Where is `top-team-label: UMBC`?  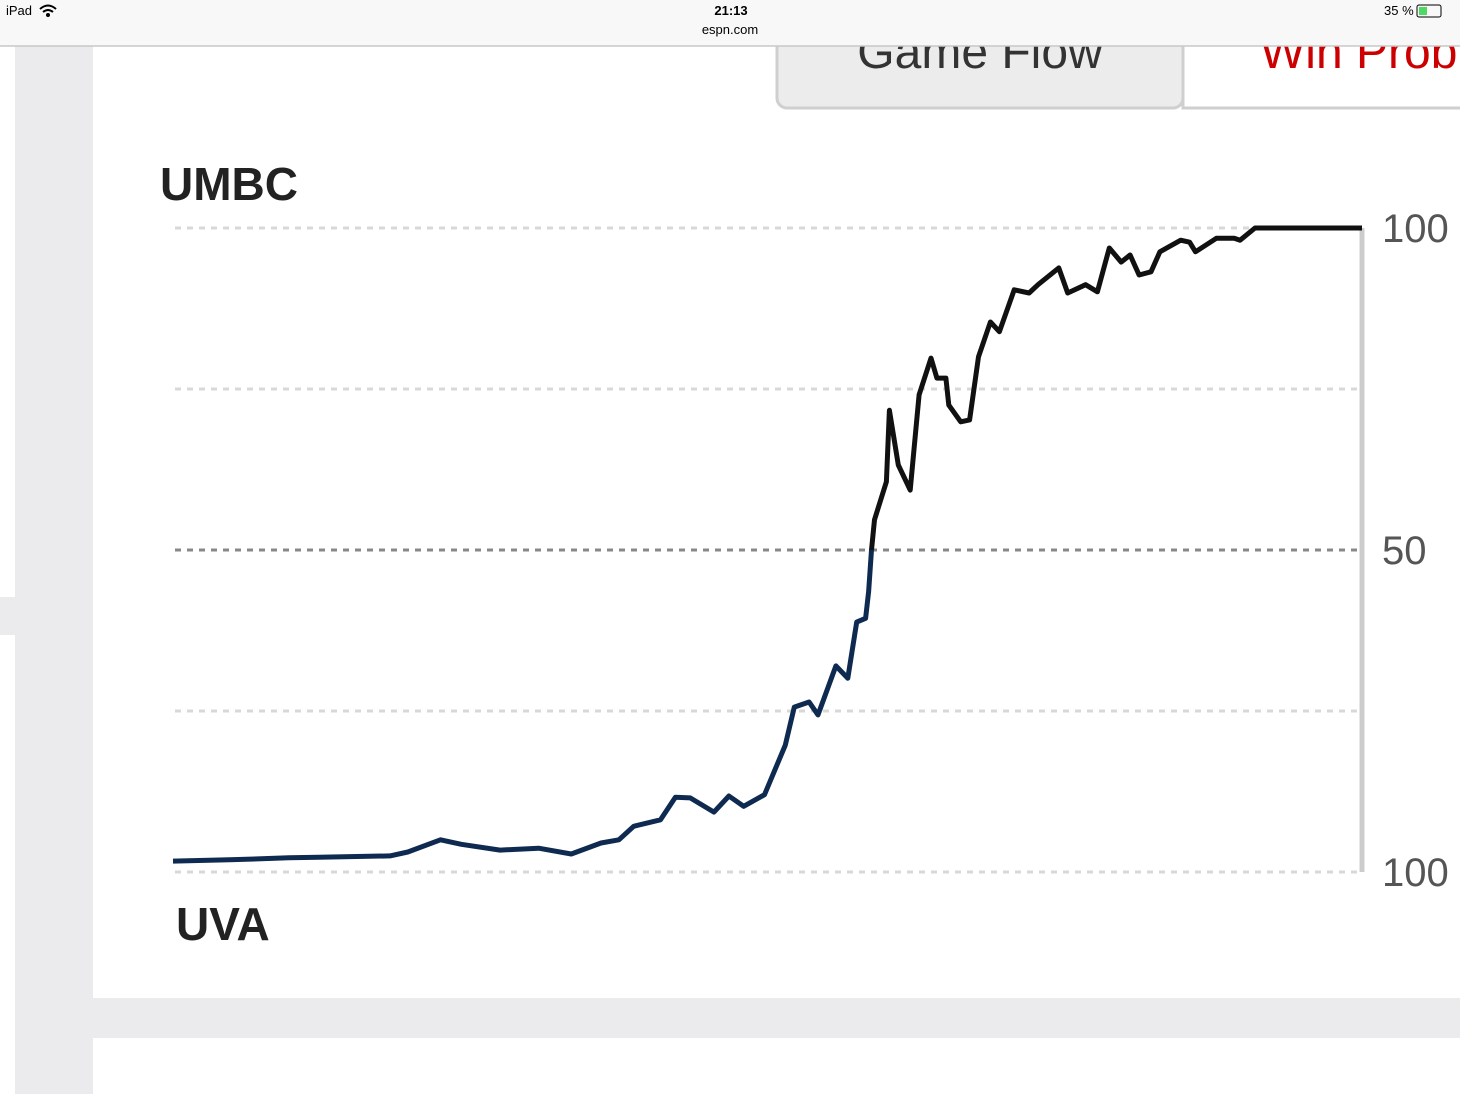
top-team-label: UMBC is located at coordinates (229, 184).